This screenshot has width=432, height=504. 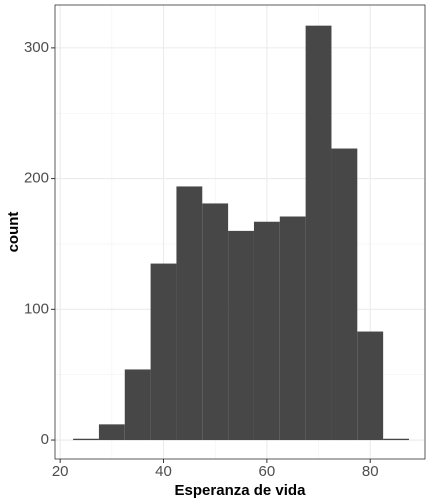 What do you see at coordinates (36, 47) in the screenshot?
I see `y-tick-label: 300` at bounding box center [36, 47].